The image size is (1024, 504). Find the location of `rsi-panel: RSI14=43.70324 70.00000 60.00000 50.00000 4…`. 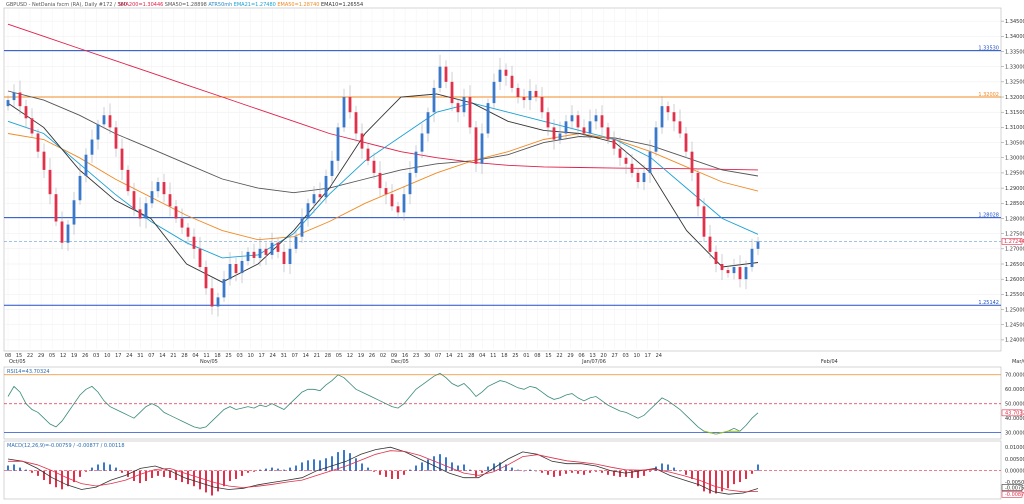

rsi-panel: RSI14=43.70324 70.00000 60.00000 50.00000 4… is located at coordinates (513, 403).